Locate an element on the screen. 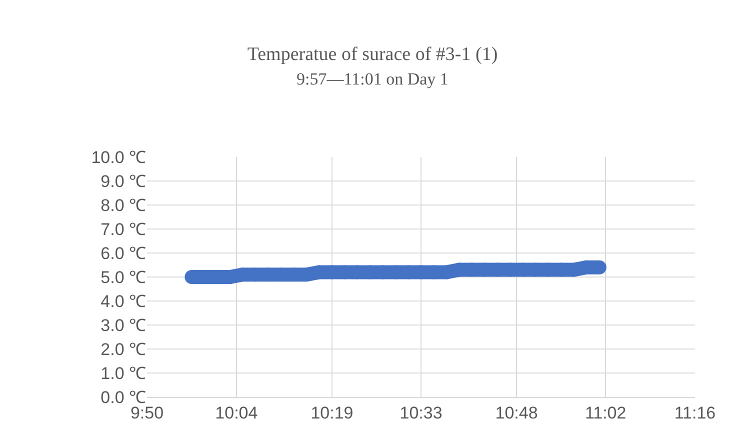 This screenshot has width=745, height=427. y-tick-label: 5.0 ℃ is located at coordinates (123, 277).